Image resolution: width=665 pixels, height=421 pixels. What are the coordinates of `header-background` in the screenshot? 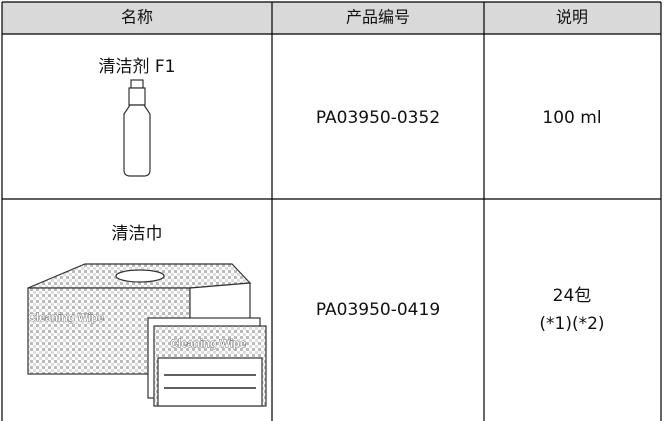 It's located at (331, 18).